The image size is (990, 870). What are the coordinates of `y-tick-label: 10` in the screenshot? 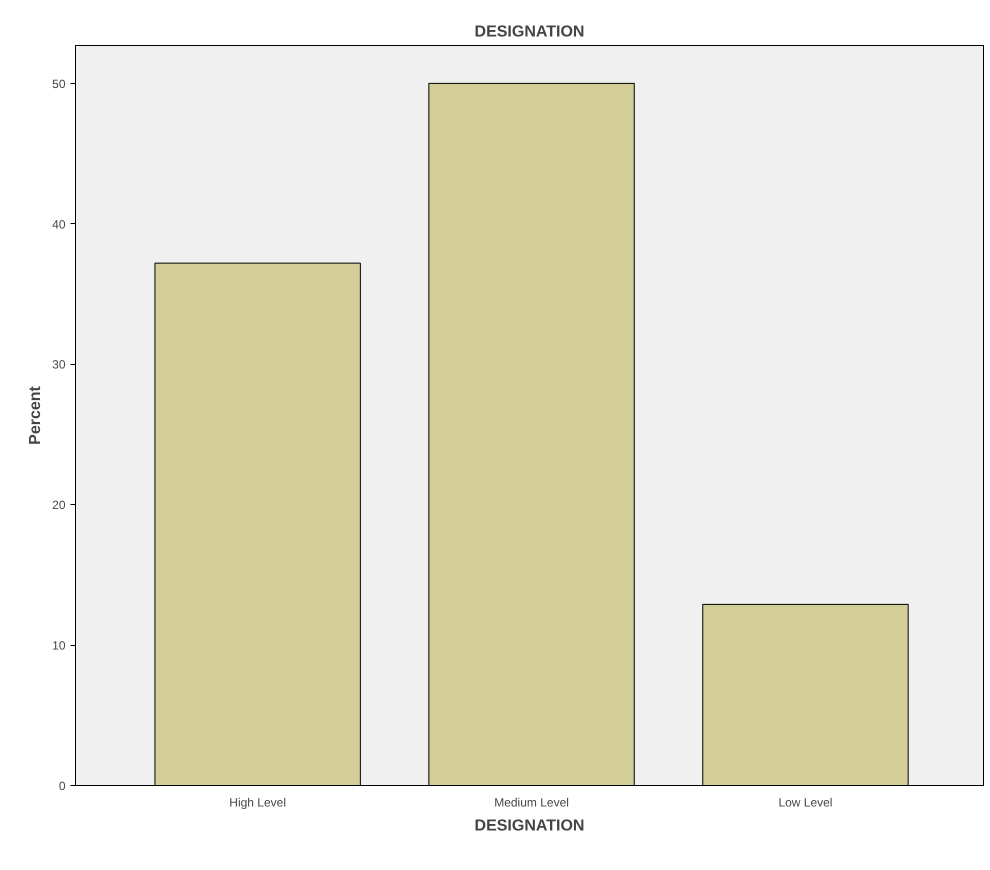 It's located at (59, 645).